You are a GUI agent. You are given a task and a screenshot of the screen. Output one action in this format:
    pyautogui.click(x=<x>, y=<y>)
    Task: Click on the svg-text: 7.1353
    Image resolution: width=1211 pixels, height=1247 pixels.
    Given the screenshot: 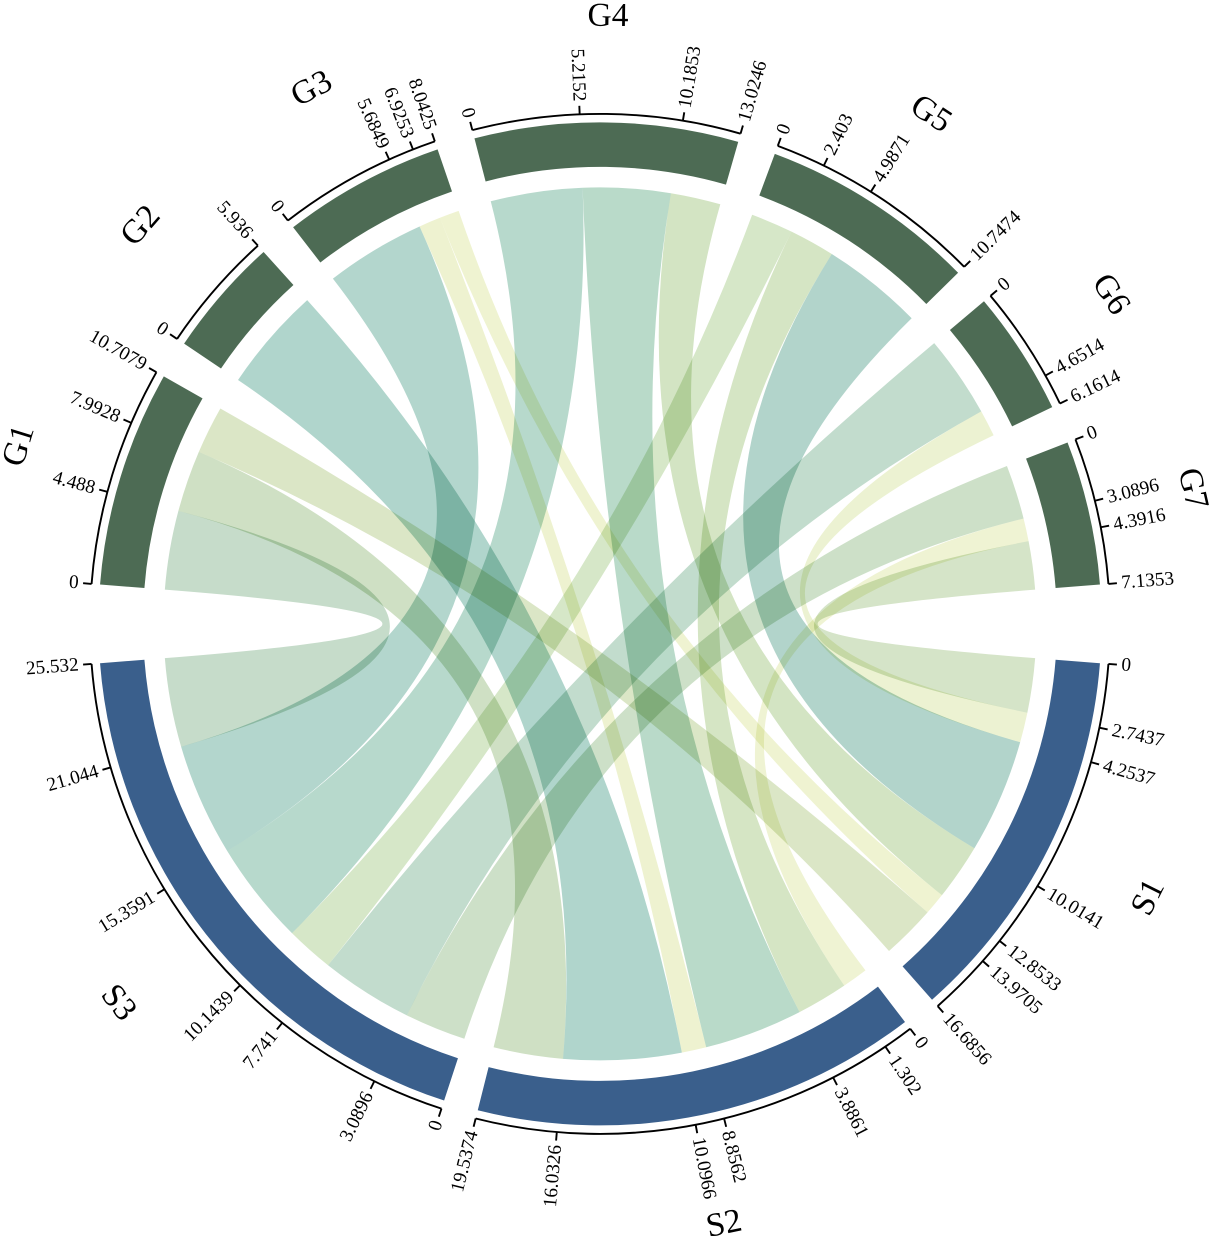 What is the action you would take?
    pyautogui.click(x=1148, y=580)
    